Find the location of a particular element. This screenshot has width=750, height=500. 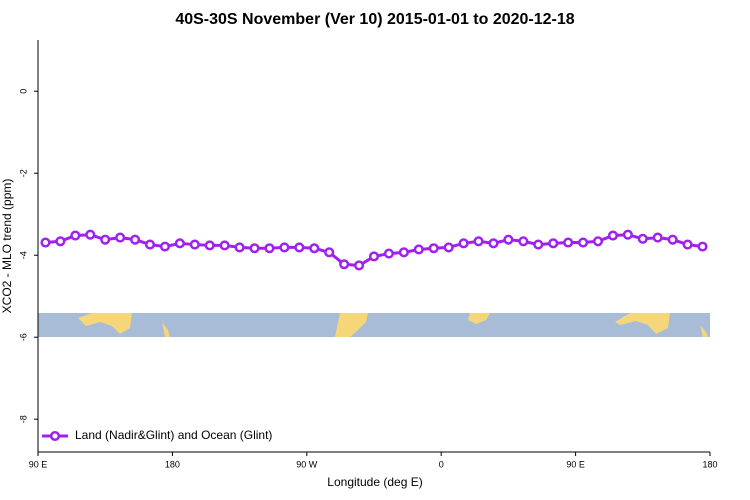

y-tick-label: -2 is located at coordinates (23, 173).